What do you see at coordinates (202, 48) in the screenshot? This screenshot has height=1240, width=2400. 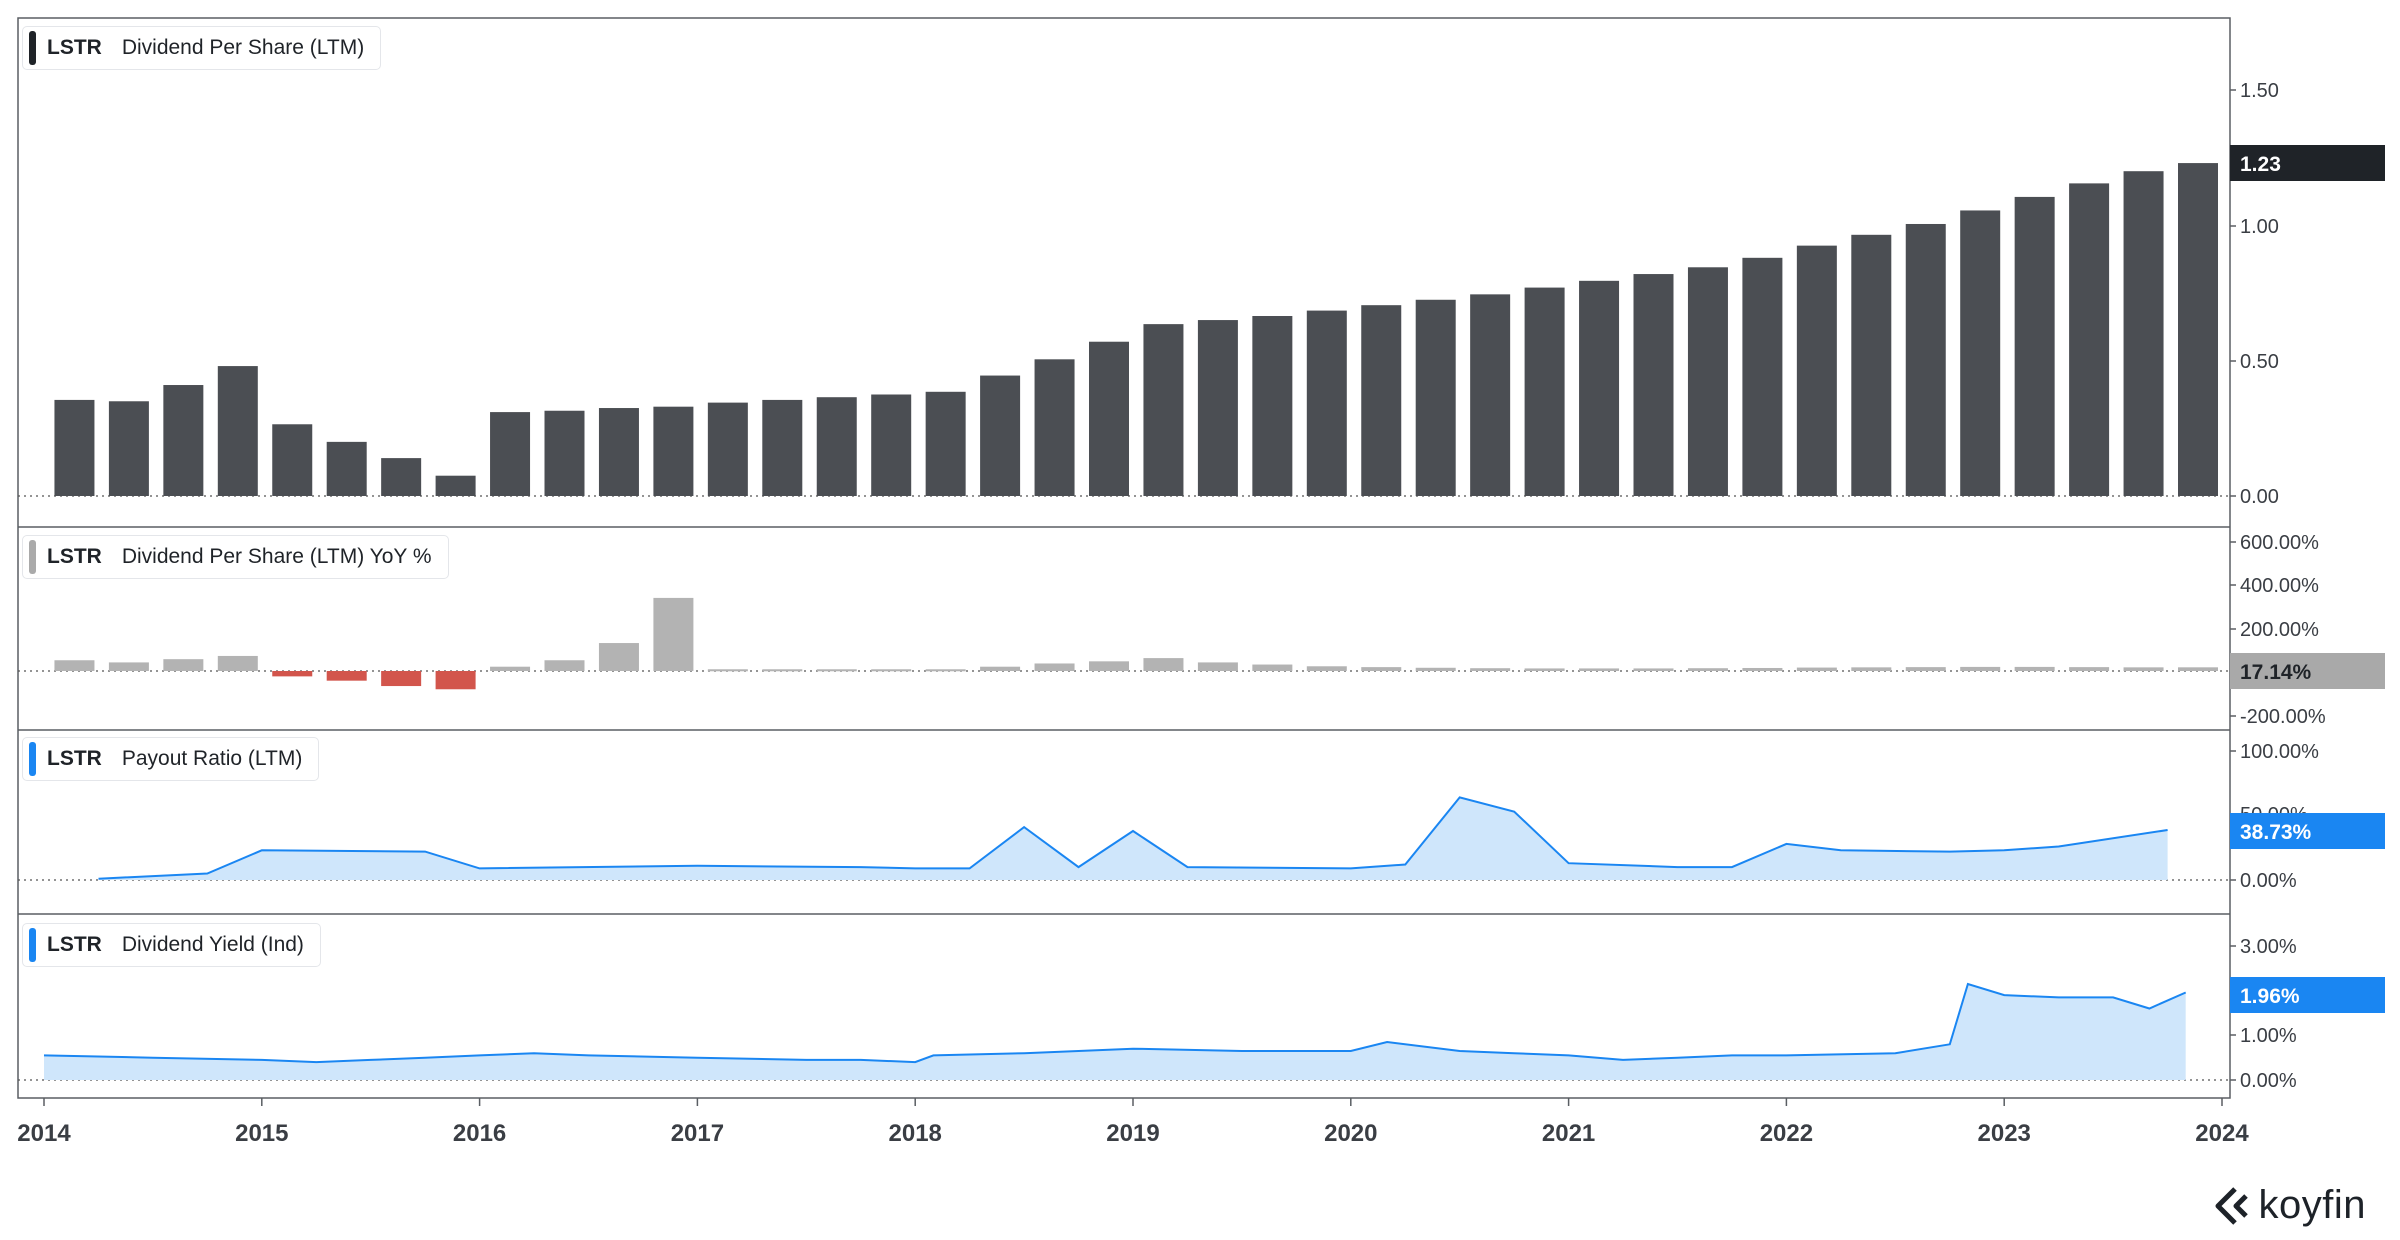 I see `legend-dps: LSTR Dividend Per Share (LTM)` at bounding box center [202, 48].